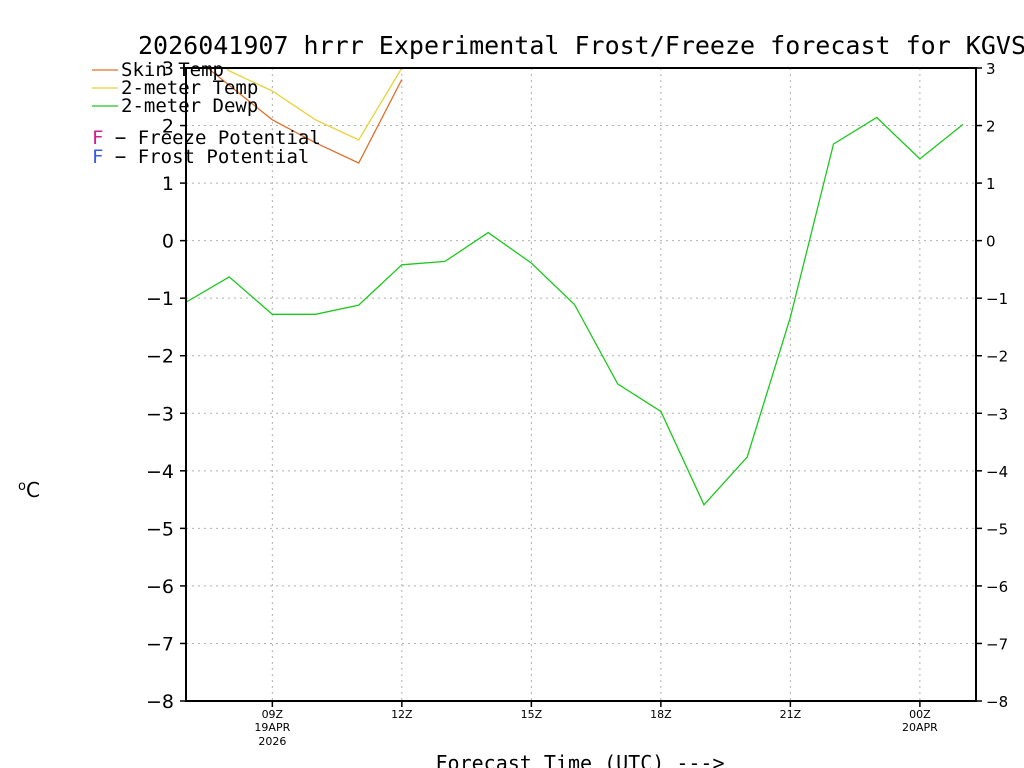 This screenshot has height=768, width=1024. I want to click on x-tick-label: 18Z, so click(661, 714).